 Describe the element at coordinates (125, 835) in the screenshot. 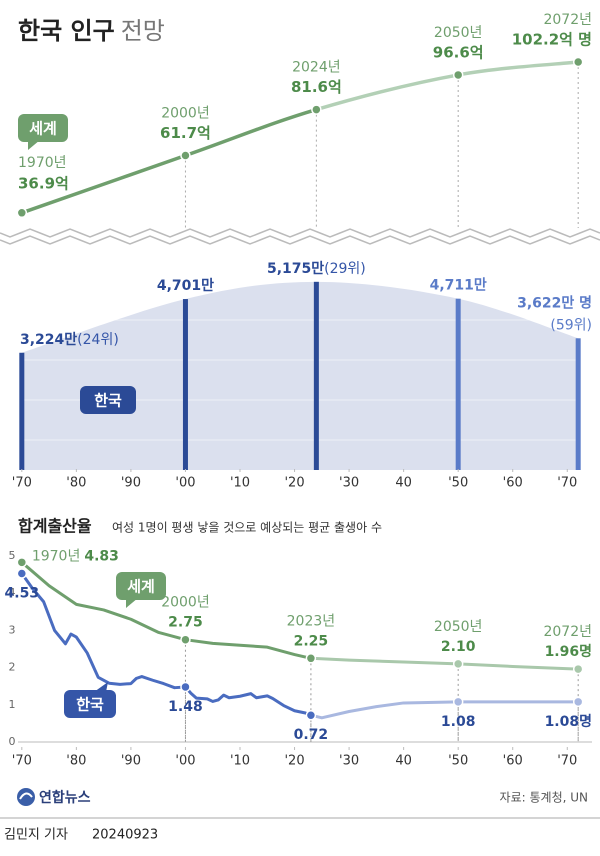

I see `date: 20240923` at that location.